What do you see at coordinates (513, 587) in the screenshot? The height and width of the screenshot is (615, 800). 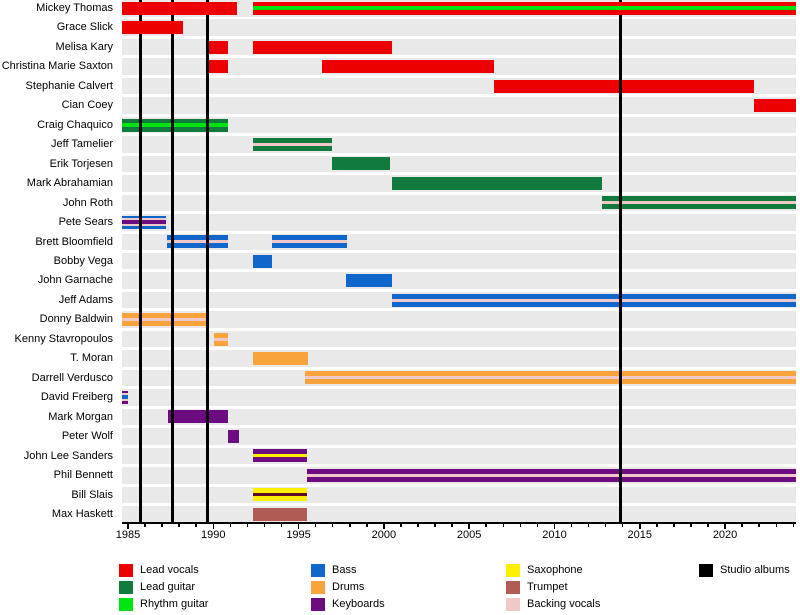 I see `legend-swatch-trumpet` at bounding box center [513, 587].